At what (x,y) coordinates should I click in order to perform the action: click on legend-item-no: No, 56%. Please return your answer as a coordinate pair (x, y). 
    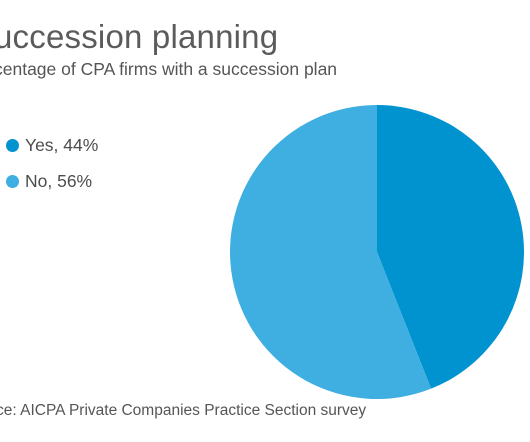
    Looking at the image, I should click on (52, 181).